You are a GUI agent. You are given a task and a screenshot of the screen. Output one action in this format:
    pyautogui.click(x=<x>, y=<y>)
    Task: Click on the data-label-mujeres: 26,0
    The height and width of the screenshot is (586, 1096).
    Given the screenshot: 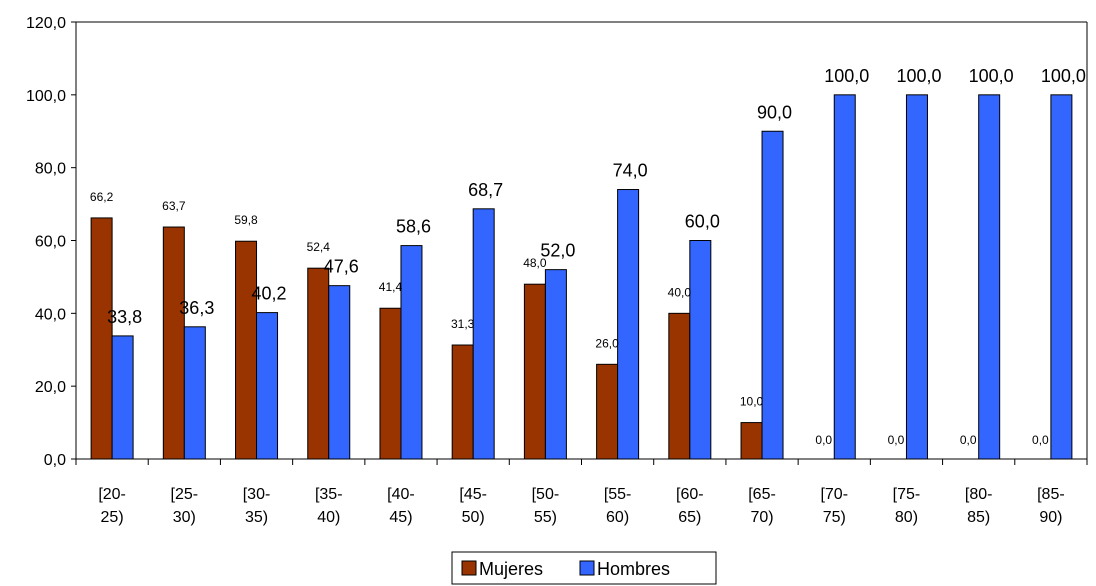 What is the action you would take?
    pyautogui.click(x=607, y=343)
    